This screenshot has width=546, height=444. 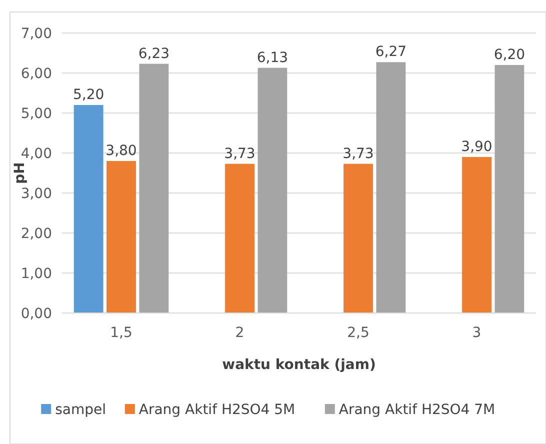 What do you see at coordinates (36, 34) in the screenshot?
I see `y-tick-label: 7,00` at bounding box center [36, 34].